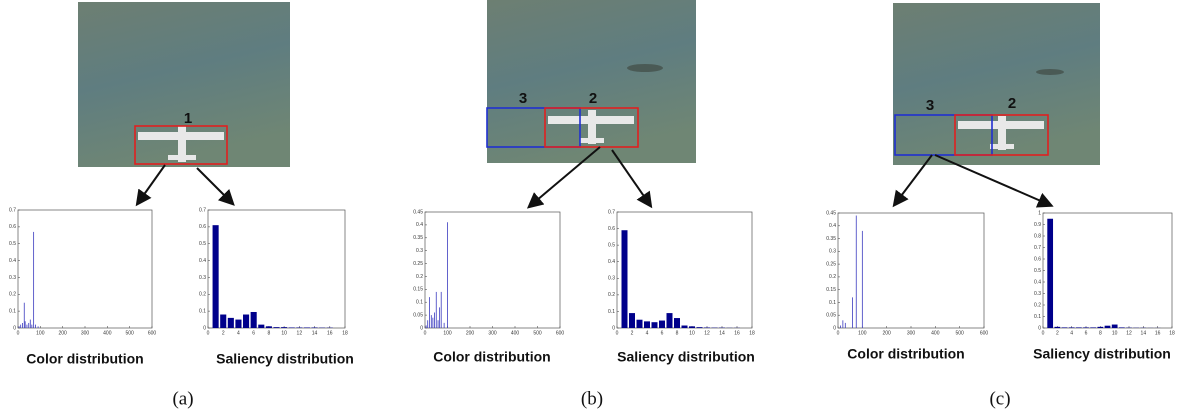 This screenshot has height=416, width=1186. Describe the element at coordinates (831, 239) in the screenshot. I see `y-tick-label: 0.35` at that location.